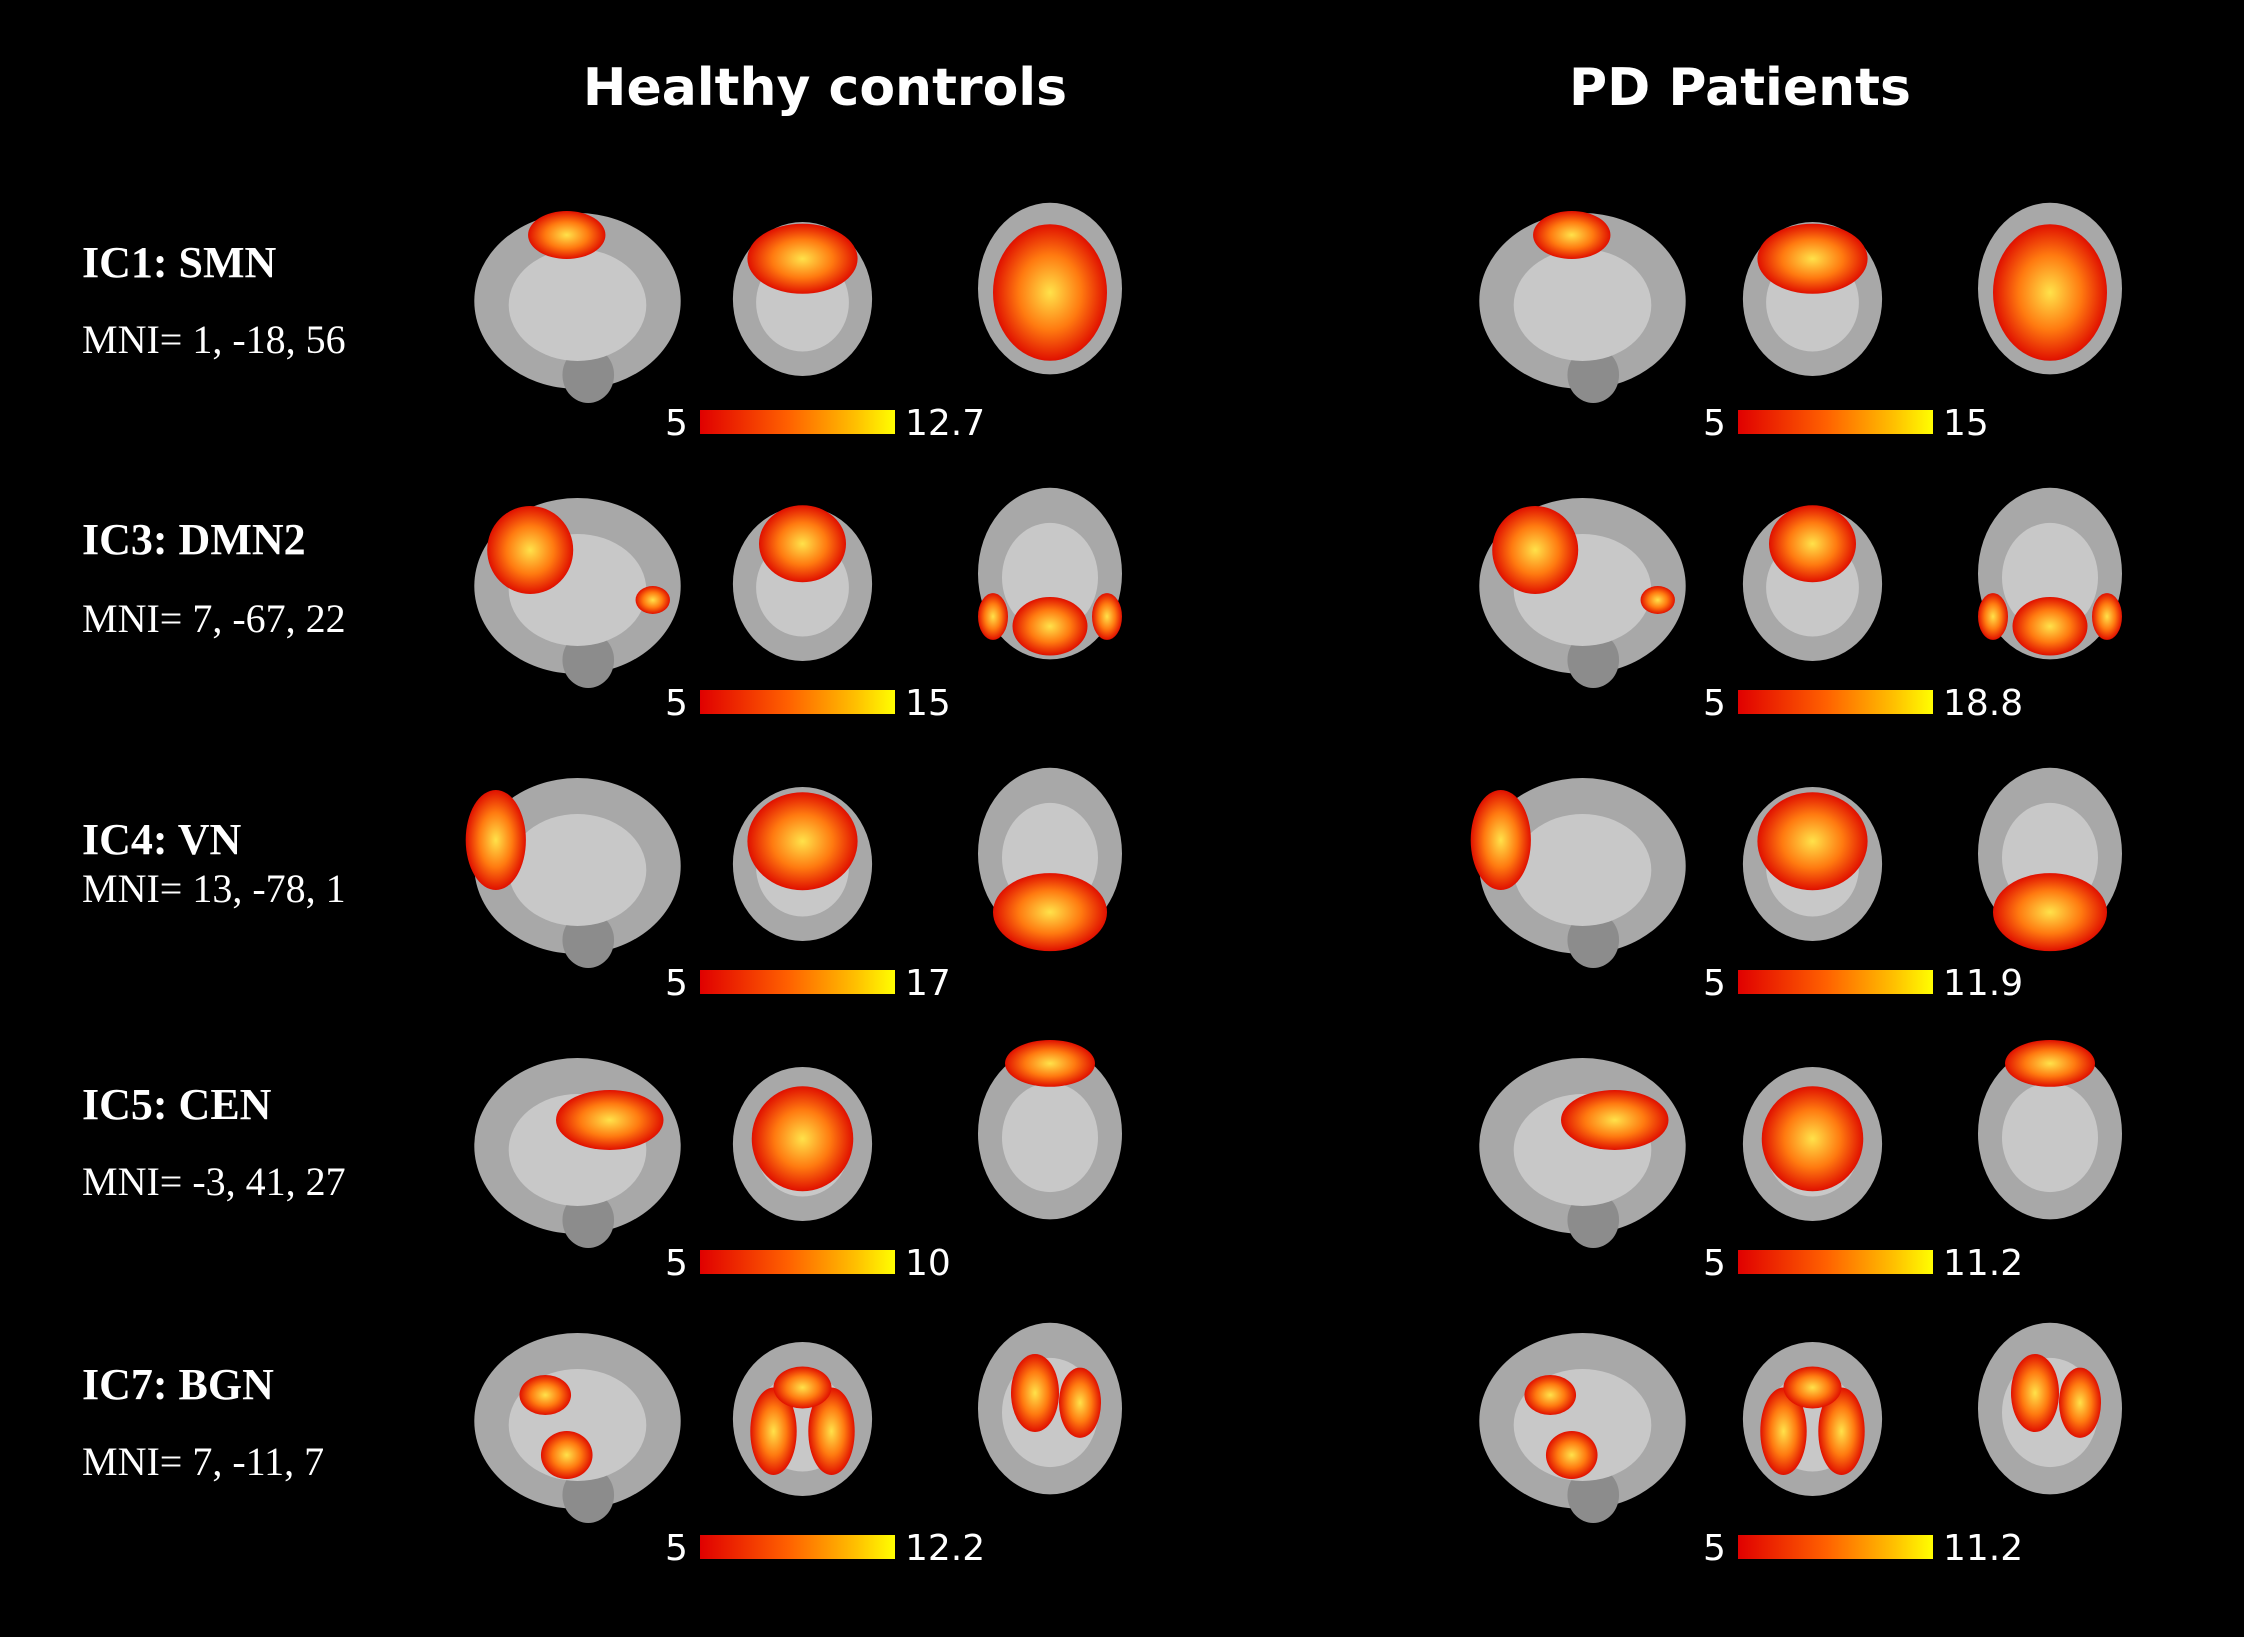 This screenshot has height=1637, width=2244. What do you see at coordinates (214, 888) in the screenshot?
I see `mni-coordinates: MNI= 13, -78, 1` at bounding box center [214, 888].